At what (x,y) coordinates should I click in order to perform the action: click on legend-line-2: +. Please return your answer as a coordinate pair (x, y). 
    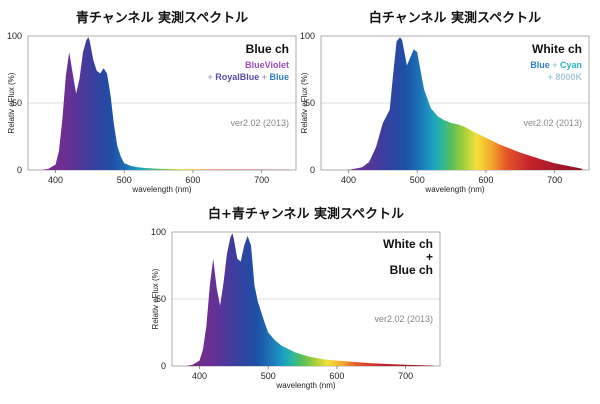
    Looking at the image, I should click on (429, 257).